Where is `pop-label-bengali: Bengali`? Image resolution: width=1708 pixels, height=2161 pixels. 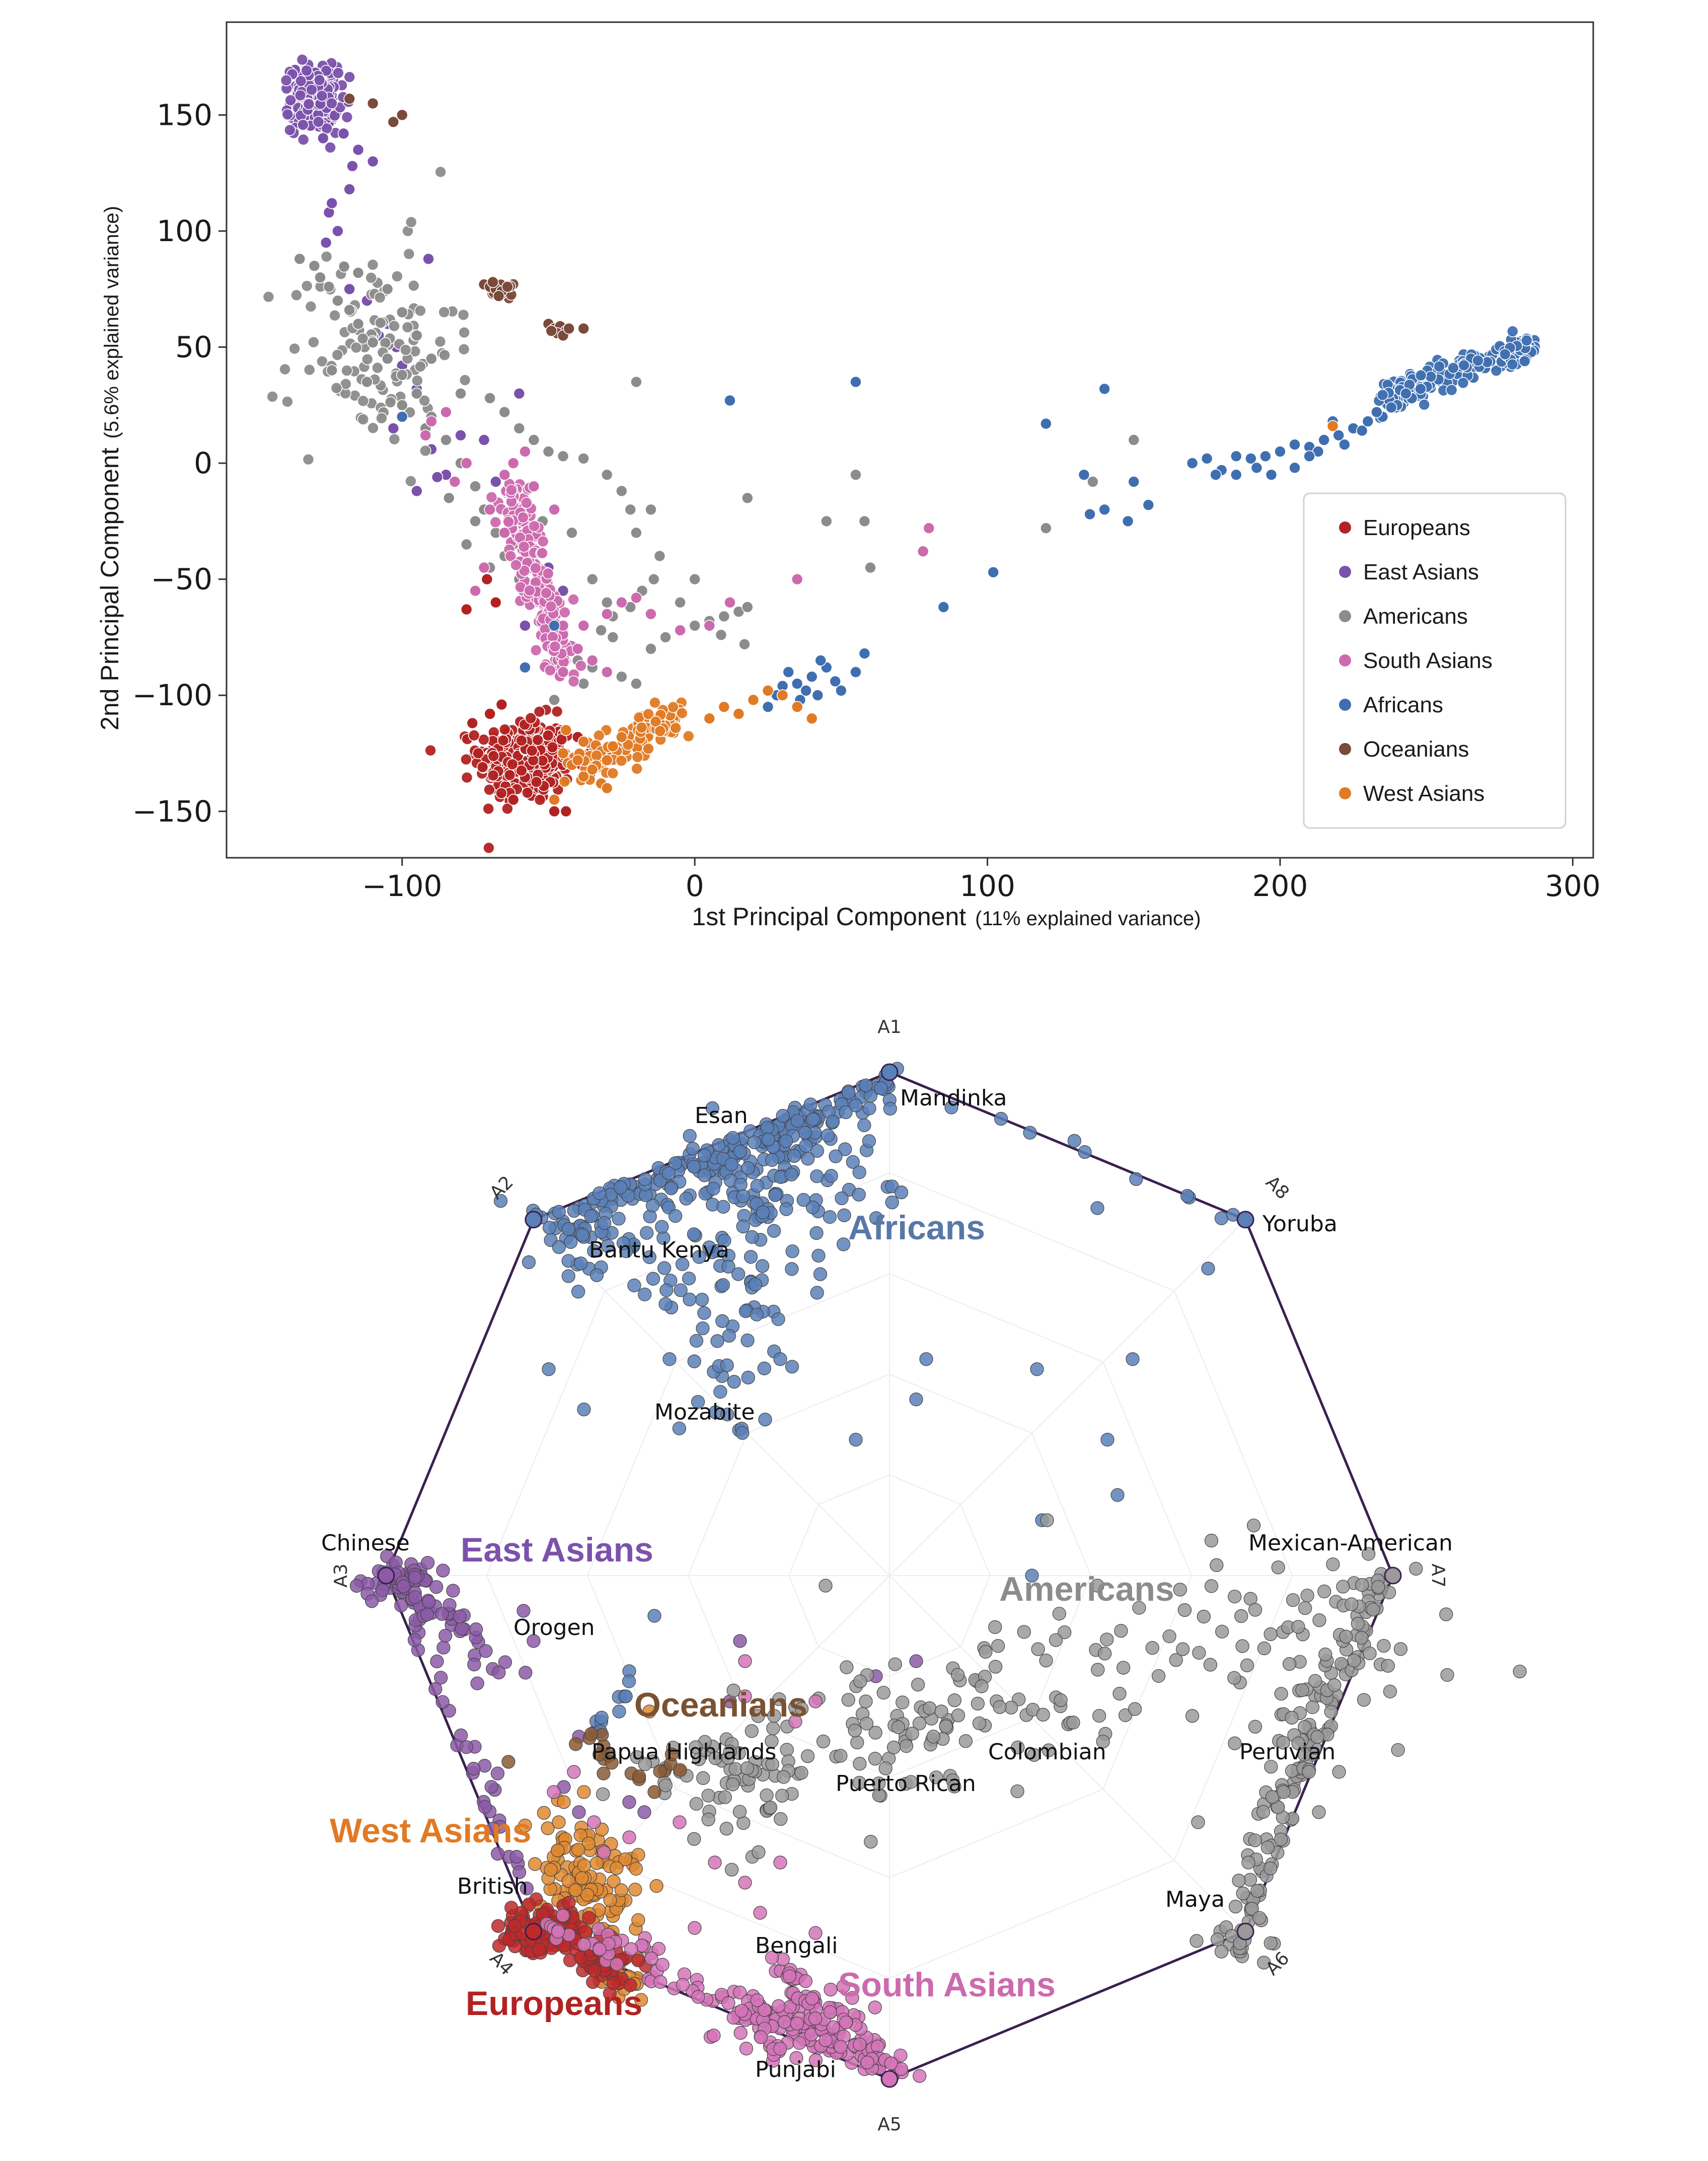
pop-label-bengali: Bengali is located at coordinates (796, 1946).